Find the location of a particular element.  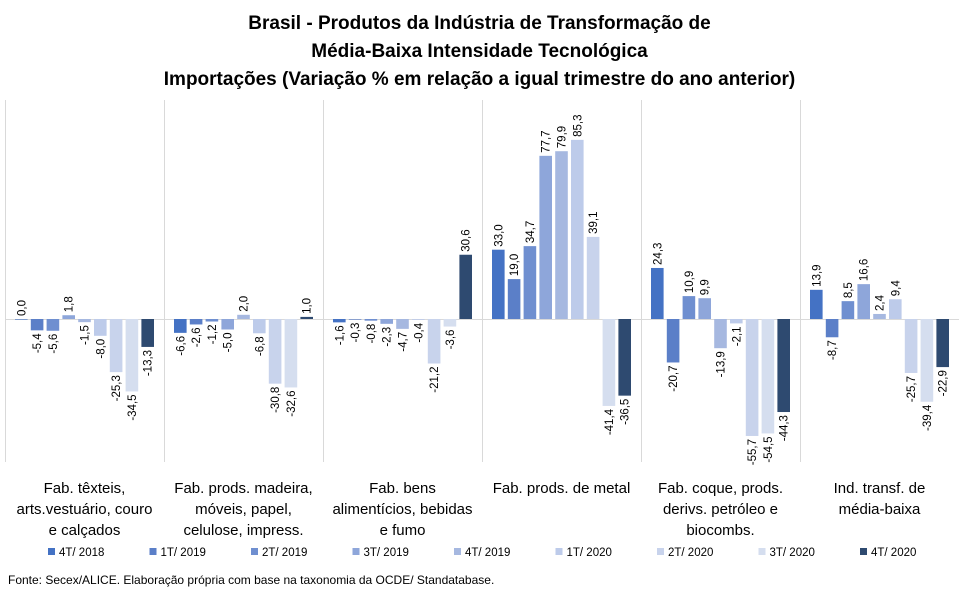

data-label: -4,7 is located at coordinates (404, 342).